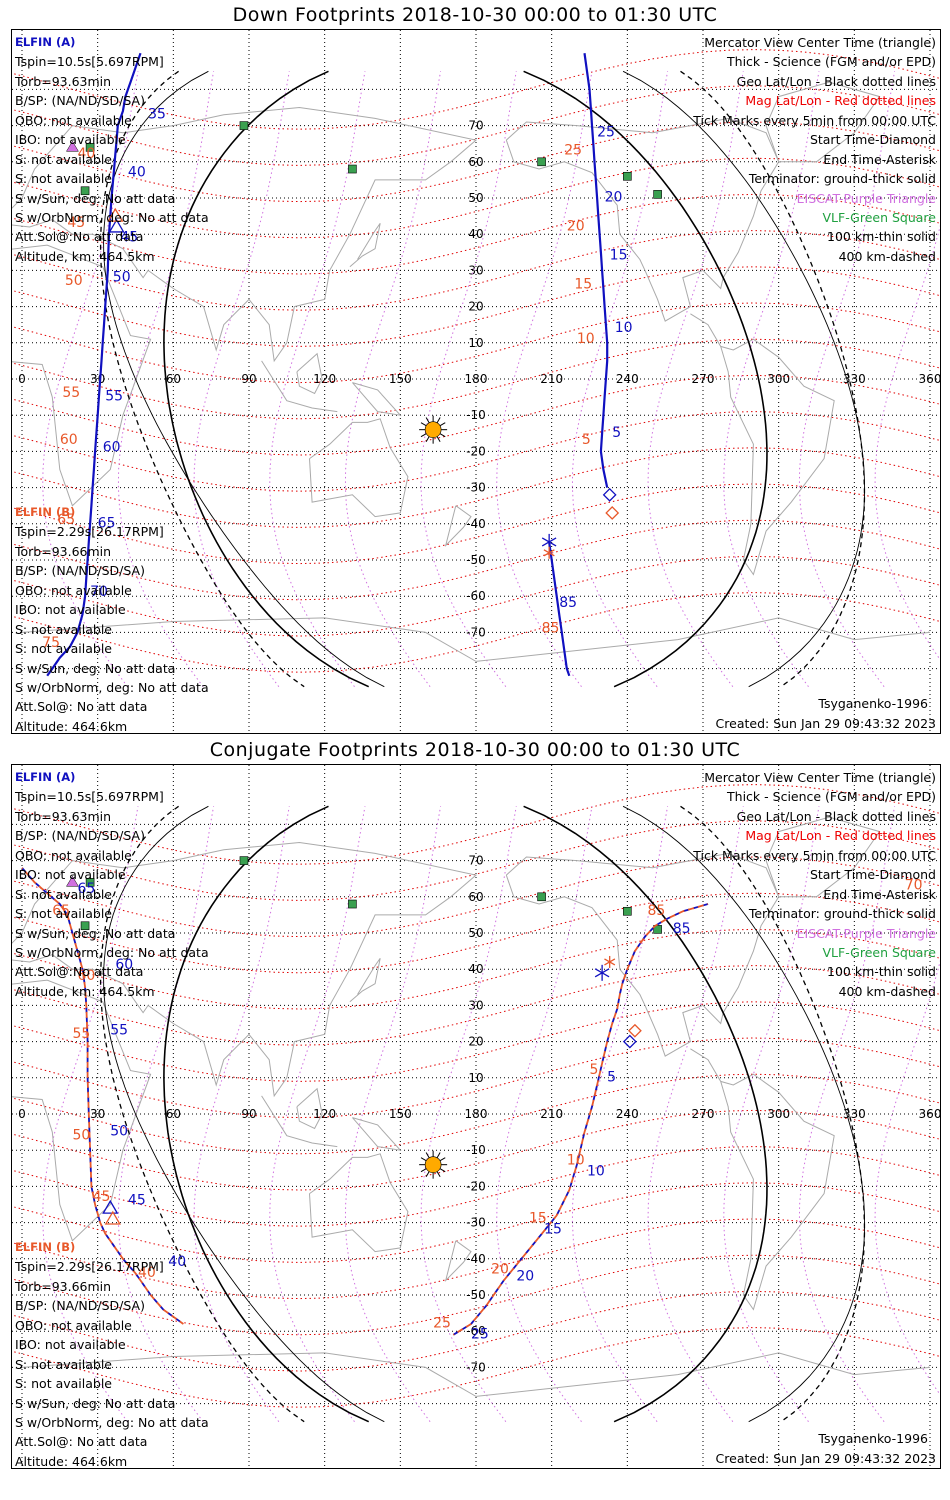 This screenshot has height=1500, width=950. Describe the element at coordinates (596, 1172) in the screenshot. I see `elfin-a-tick-label: 10` at that location.